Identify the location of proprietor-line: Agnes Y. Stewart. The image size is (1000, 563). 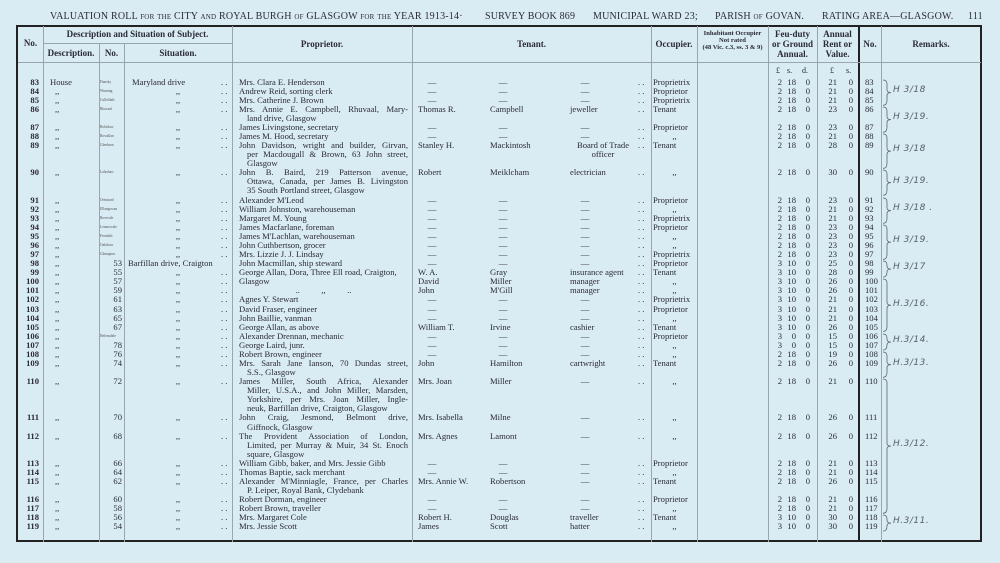
(269, 299).